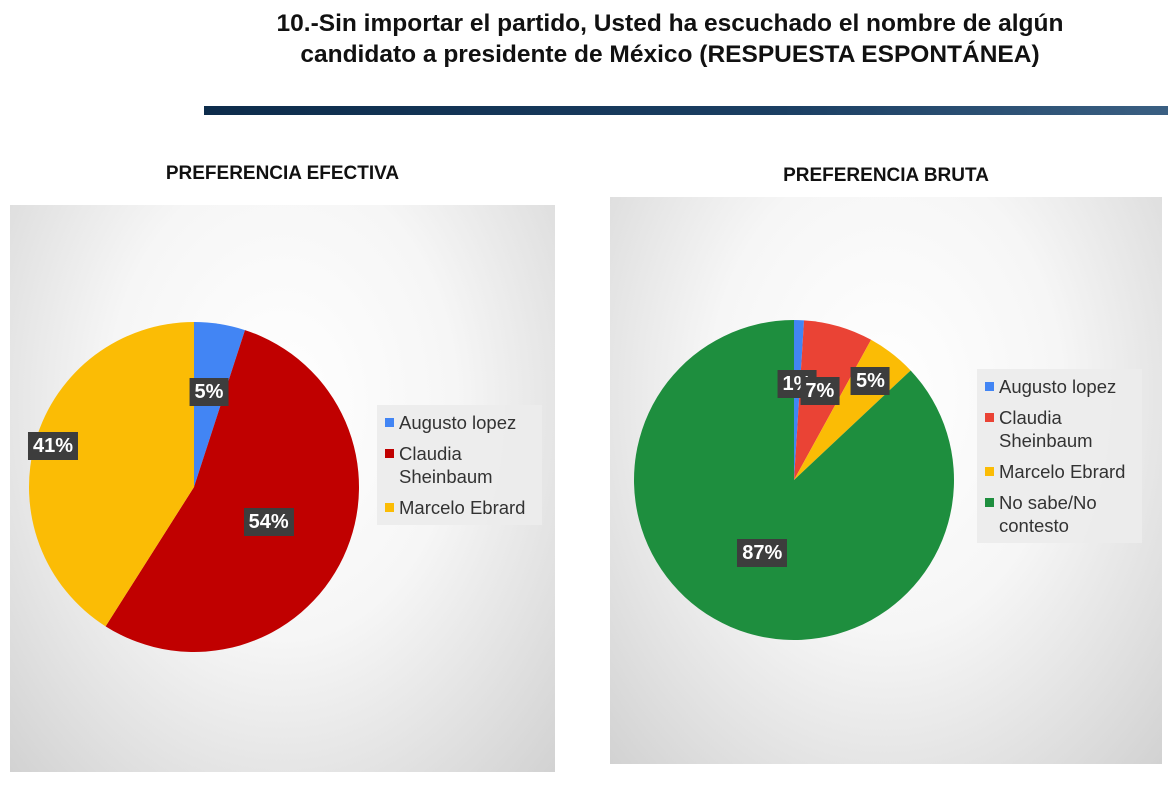 The width and height of the screenshot is (1168, 792). What do you see at coordinates (52, 446) in the screenshot?
I see `data-label-marcelo-ebrard: 41%` at bounding box center [52, 446].